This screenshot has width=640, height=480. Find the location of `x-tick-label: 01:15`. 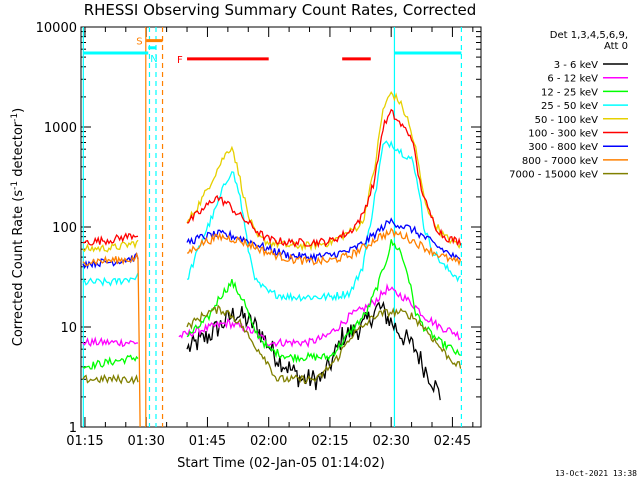

x-tick-label: 01:15 is located at coordinates (84, 441).